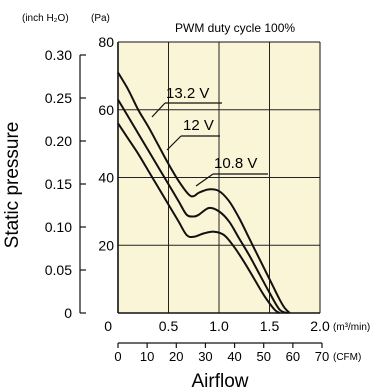  Describe the element at coordinates (219, 326) in the screenshot. I see `x-tick-label: 1.0` at that location.